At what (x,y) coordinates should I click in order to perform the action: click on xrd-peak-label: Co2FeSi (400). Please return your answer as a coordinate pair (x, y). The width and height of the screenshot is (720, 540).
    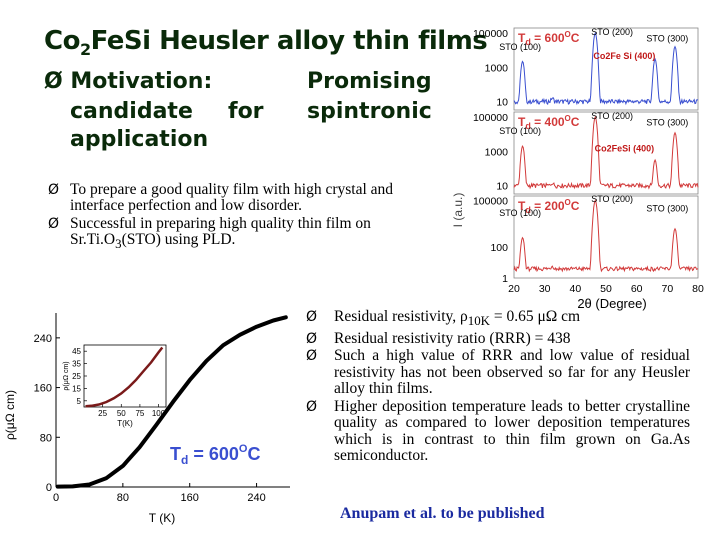
    Looking at the image, I should click on (625, 148).